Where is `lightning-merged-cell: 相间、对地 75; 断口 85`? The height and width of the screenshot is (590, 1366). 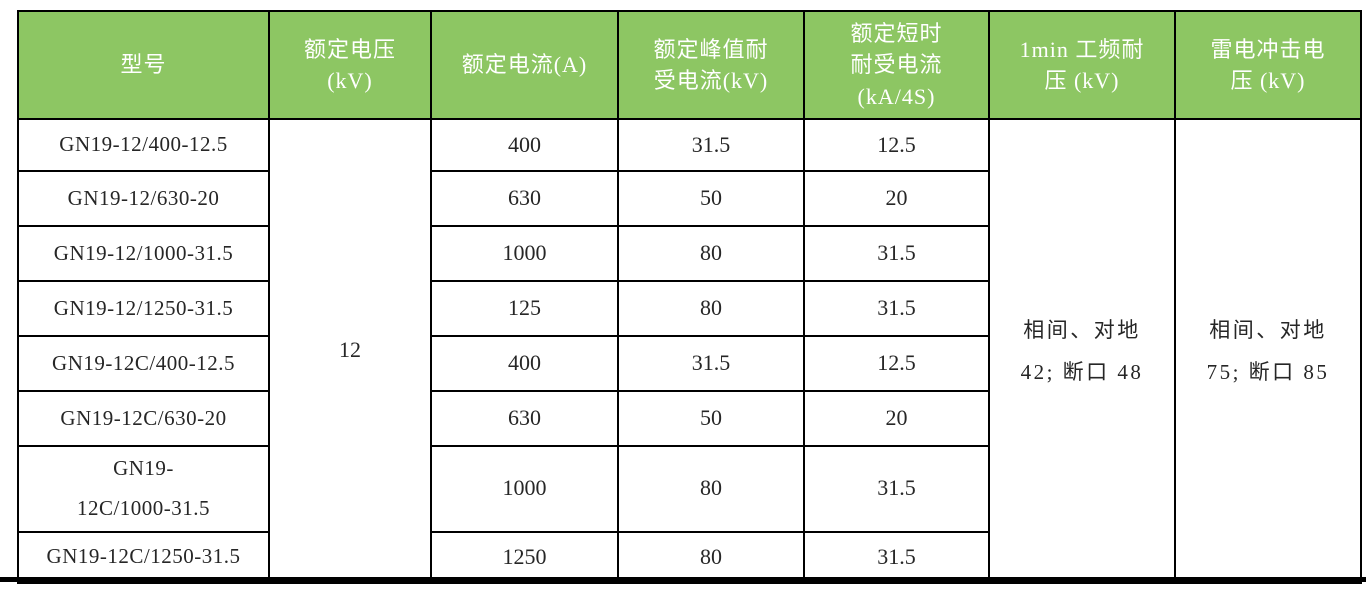 lightning-merged-cell: 相间、对地 75; 断口 85 is located at coordinates (1268, 351).